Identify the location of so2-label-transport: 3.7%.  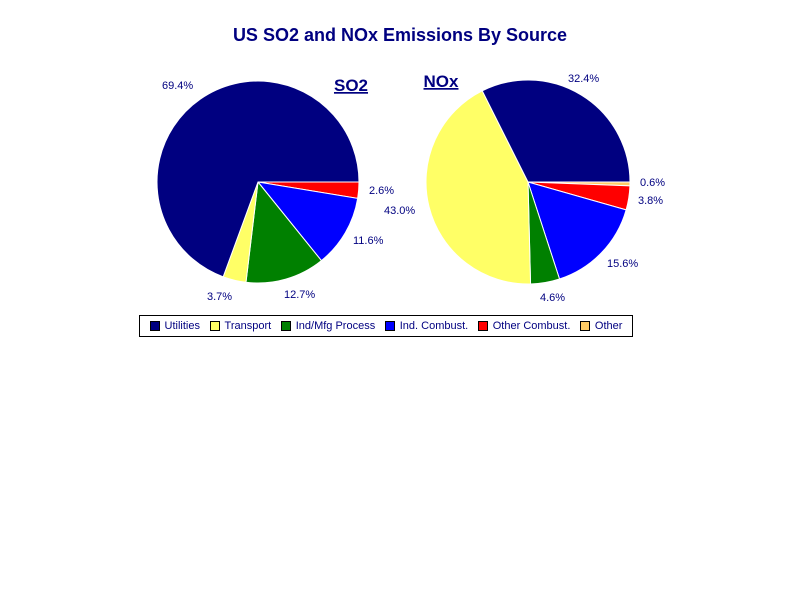
(219, 297).